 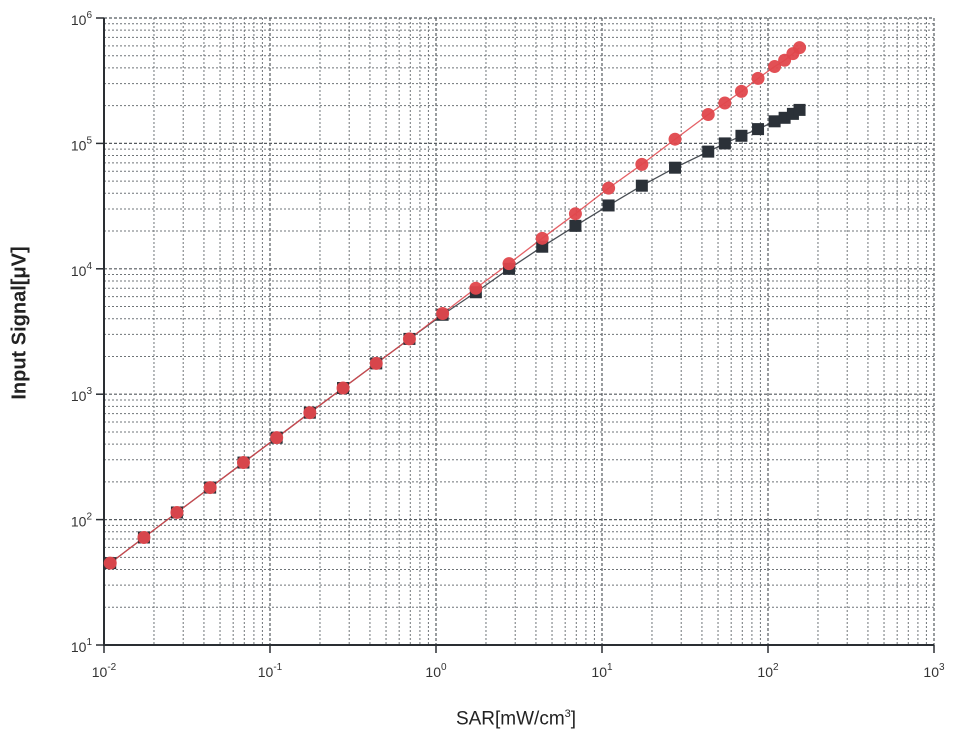 I want to click on x-axis-label: SAR[mW/cm3], so click(x=516, y=719).